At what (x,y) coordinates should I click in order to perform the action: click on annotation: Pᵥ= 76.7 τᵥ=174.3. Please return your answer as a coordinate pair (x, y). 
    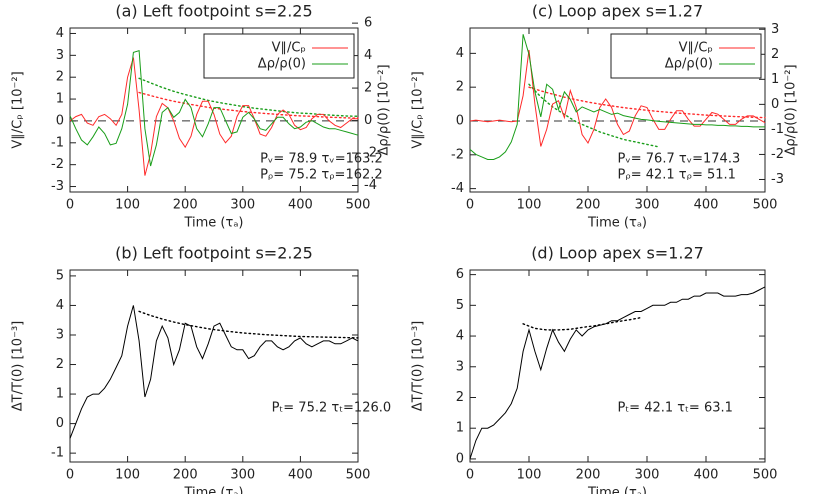
    Looking at the image, I should click on (679, 159).